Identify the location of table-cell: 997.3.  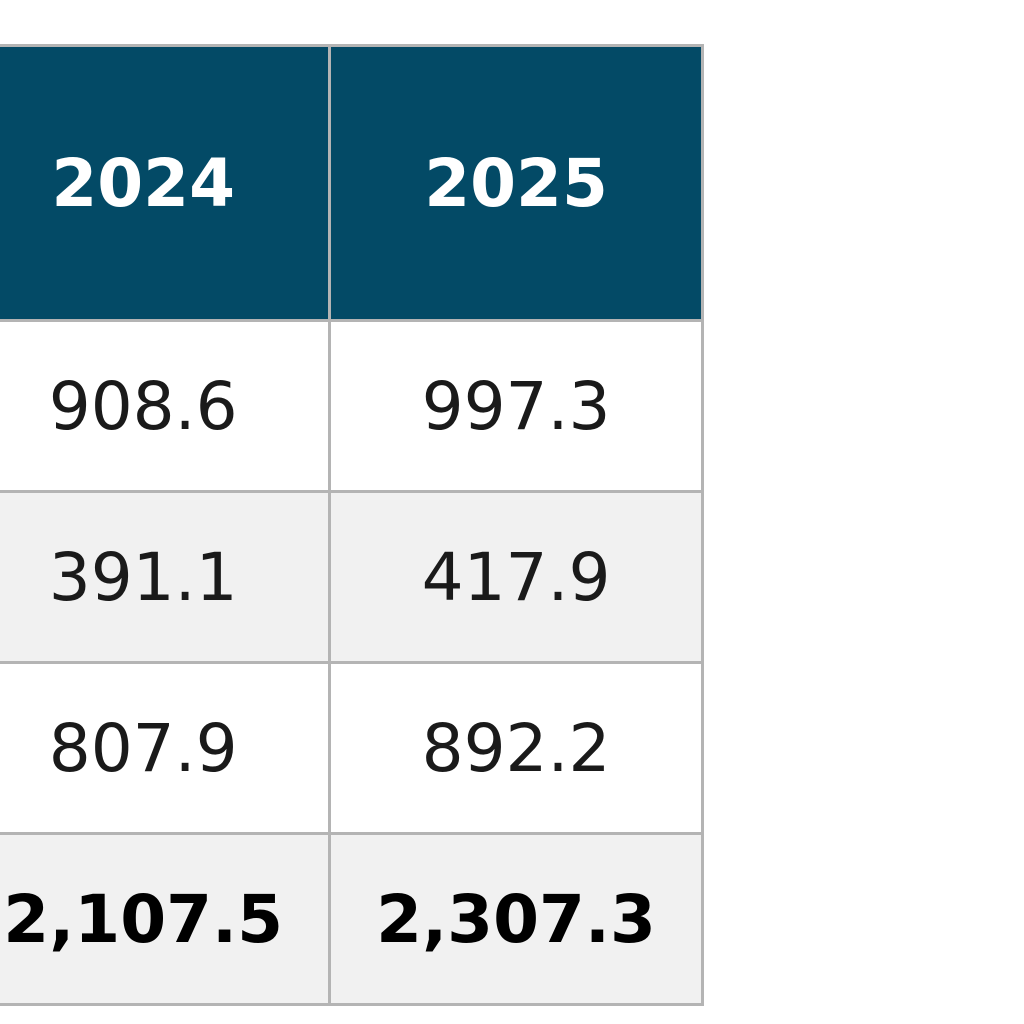
(516, 406).